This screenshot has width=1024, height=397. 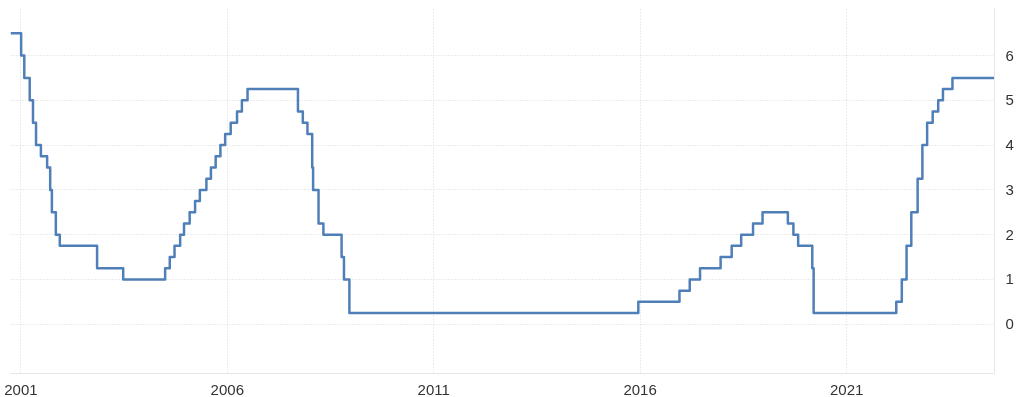 What do you see at coordinates (227, 388) in the screenshot?
I see `x-tick-label: 2006` at bounding box center [227, 388].